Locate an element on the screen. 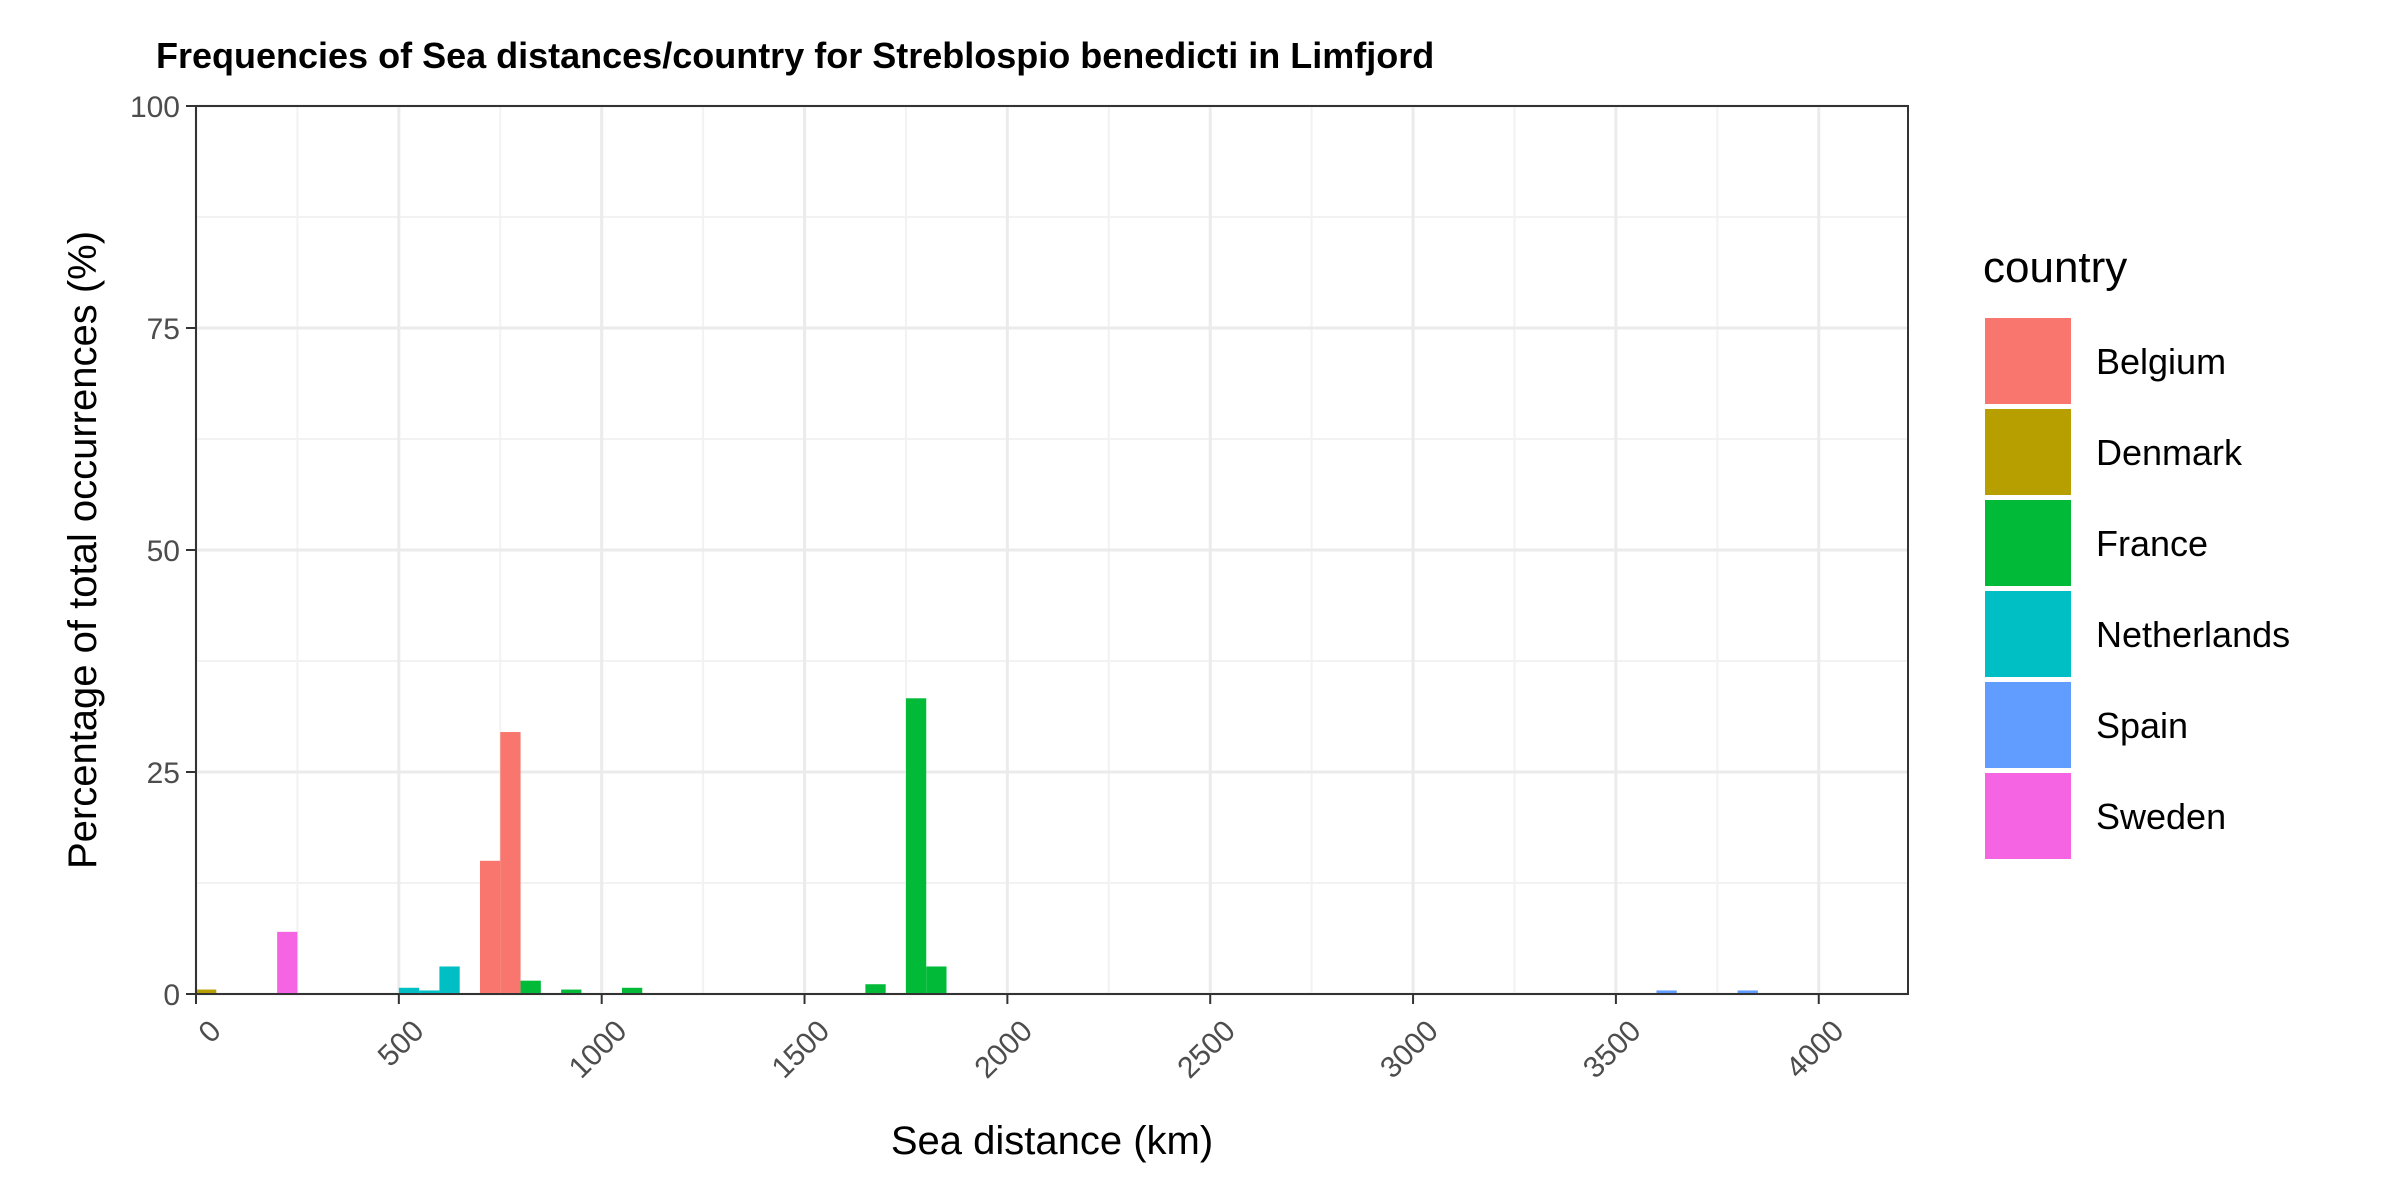  x-tick-label: 2000 is located at coordinates (1003, 1049).